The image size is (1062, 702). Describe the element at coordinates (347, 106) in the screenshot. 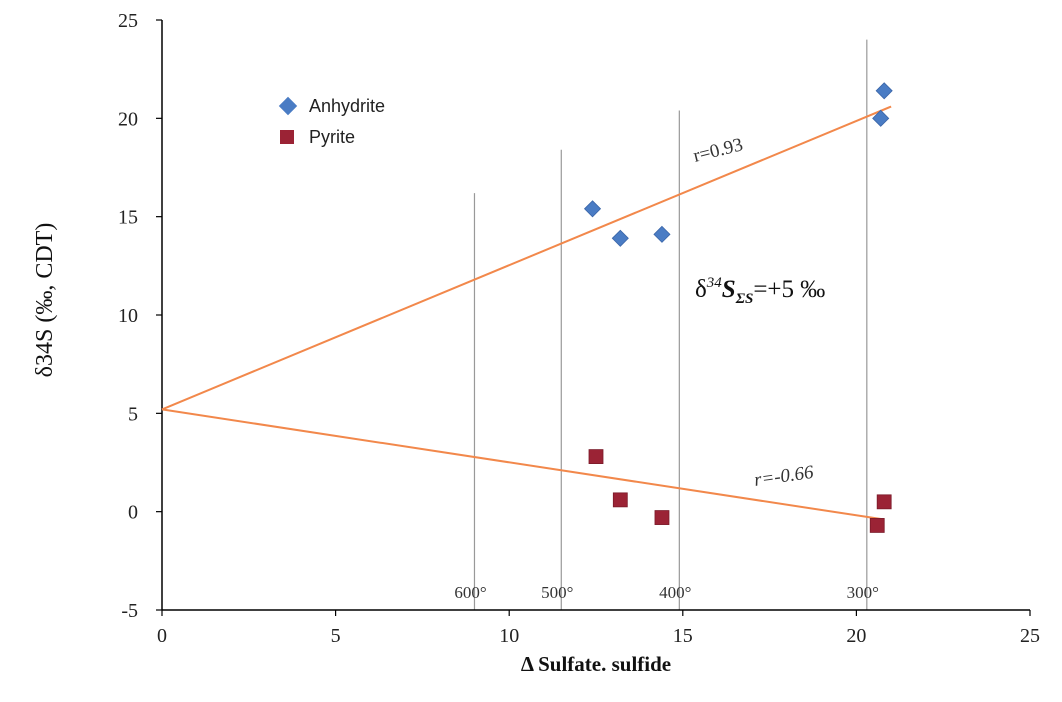

I see `legend-label-anhydrite: Anhydrite` at that location.